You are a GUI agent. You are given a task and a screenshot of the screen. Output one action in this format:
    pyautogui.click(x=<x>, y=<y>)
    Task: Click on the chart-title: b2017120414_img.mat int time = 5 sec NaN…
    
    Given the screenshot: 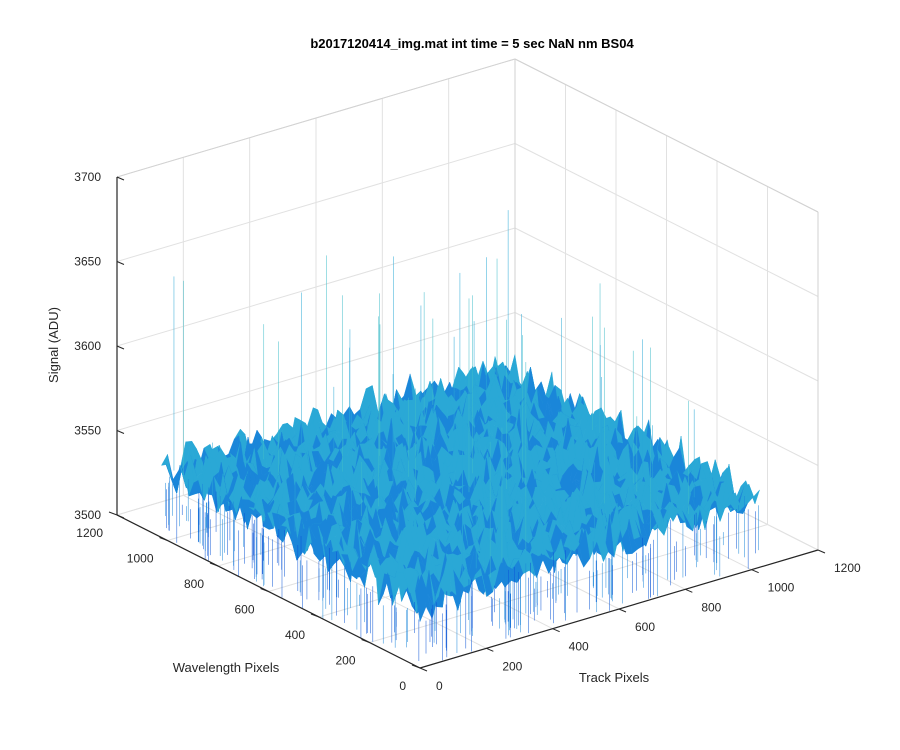 What is the action you would take?
    pyautogui.click(x=472, y=43)
    